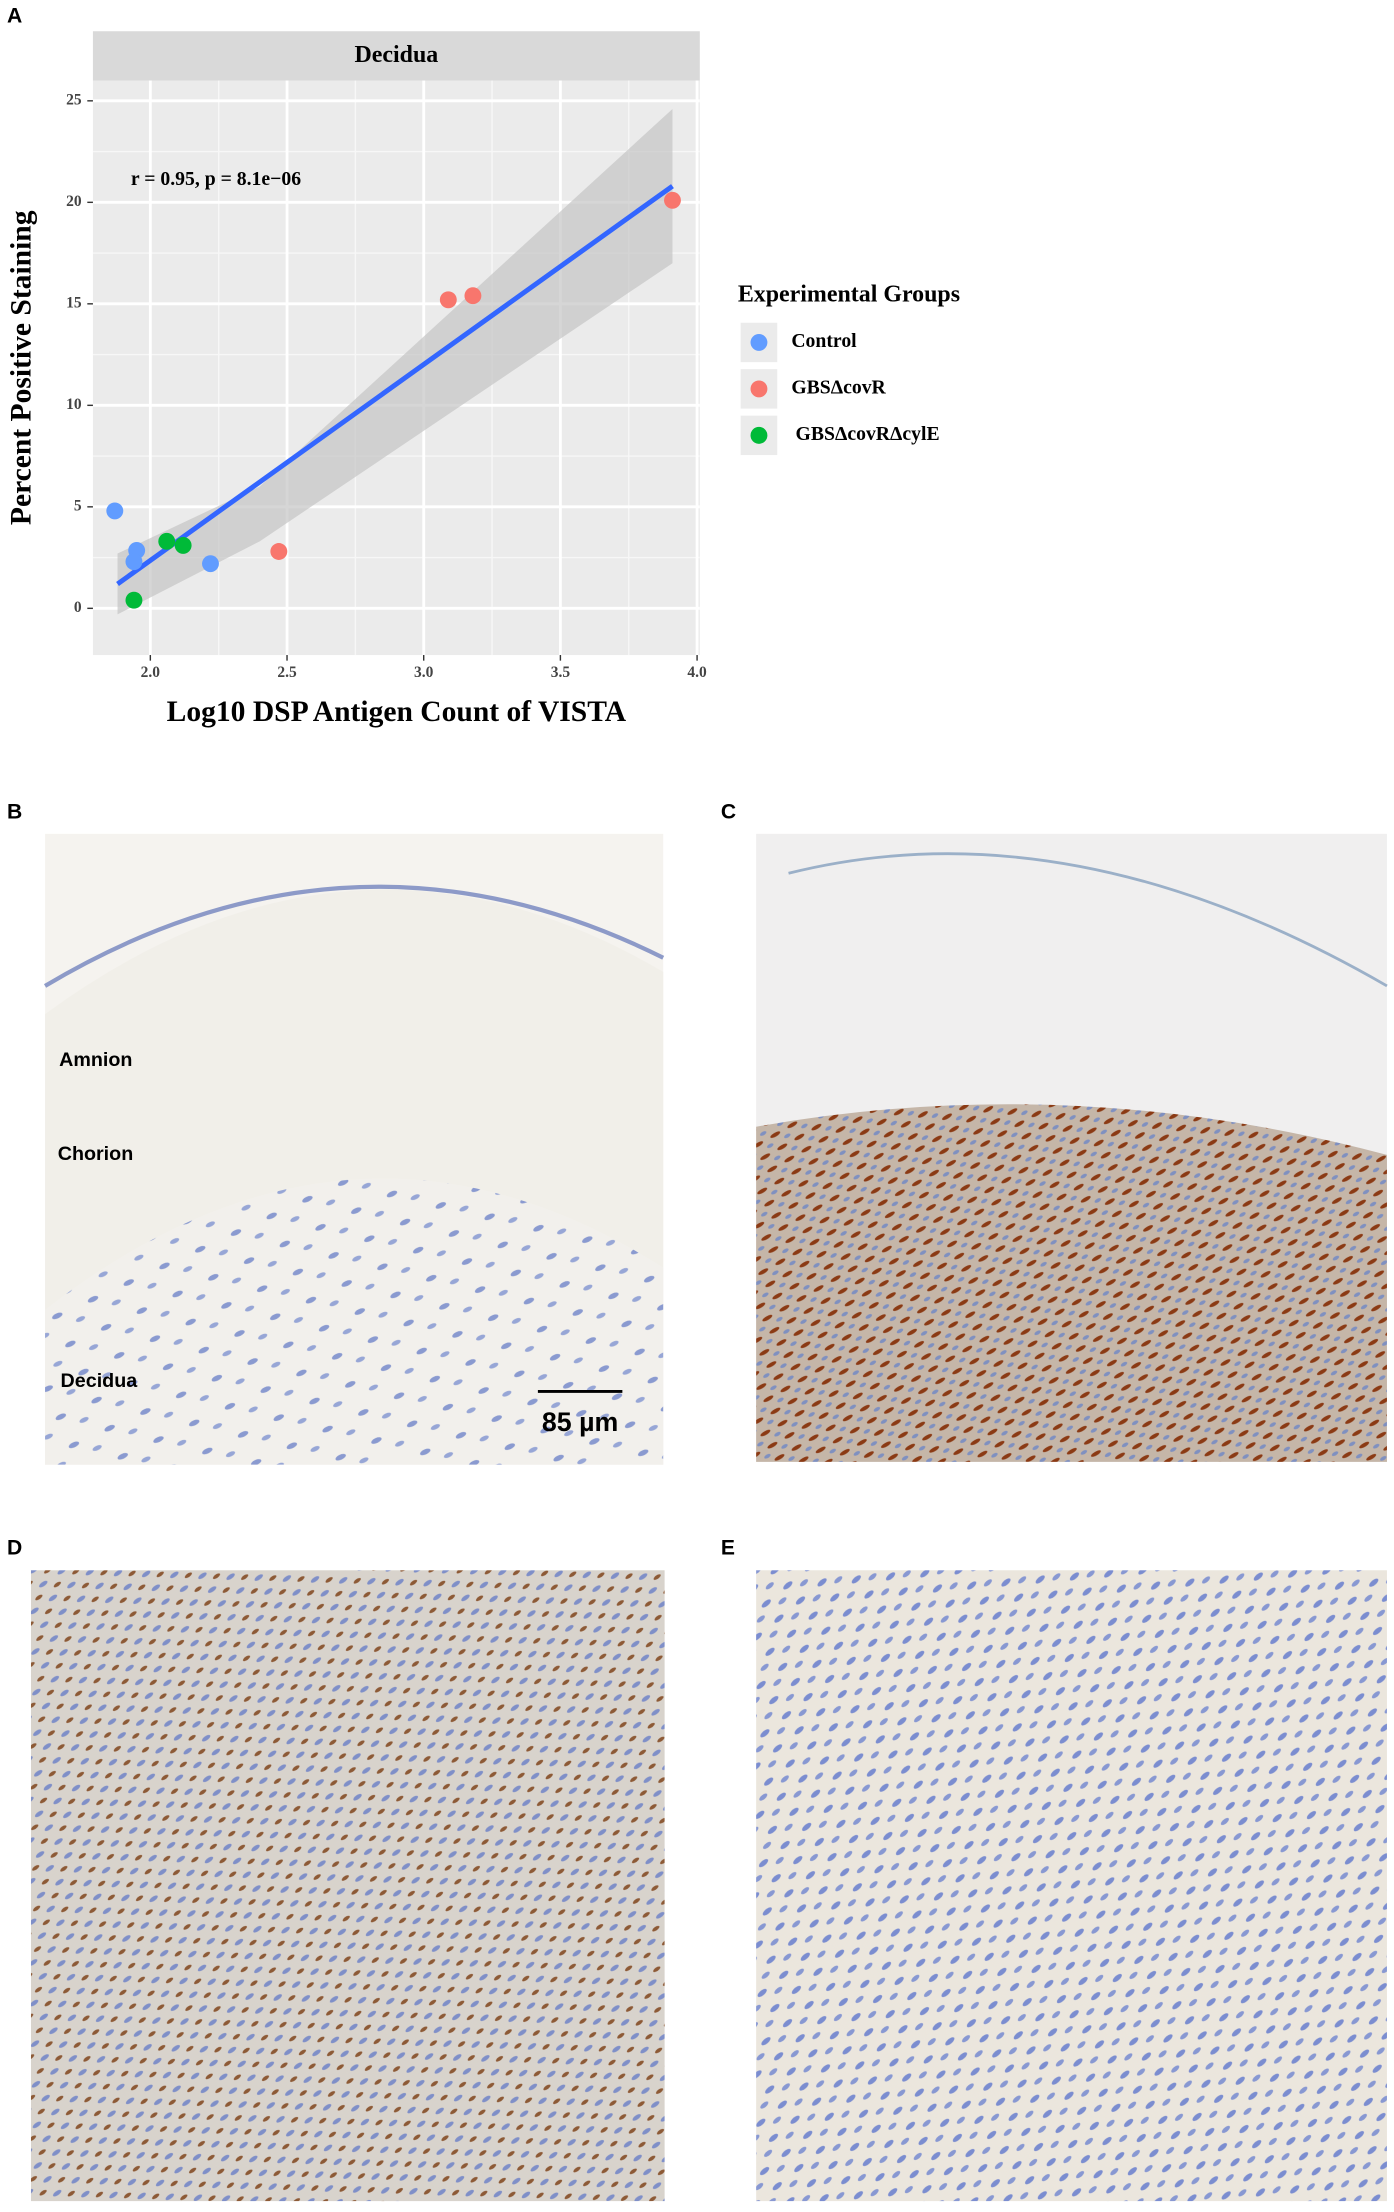  Describe the element at coordinates (14, 1548) in the screenshot. I see `panel-label: D` at that location.